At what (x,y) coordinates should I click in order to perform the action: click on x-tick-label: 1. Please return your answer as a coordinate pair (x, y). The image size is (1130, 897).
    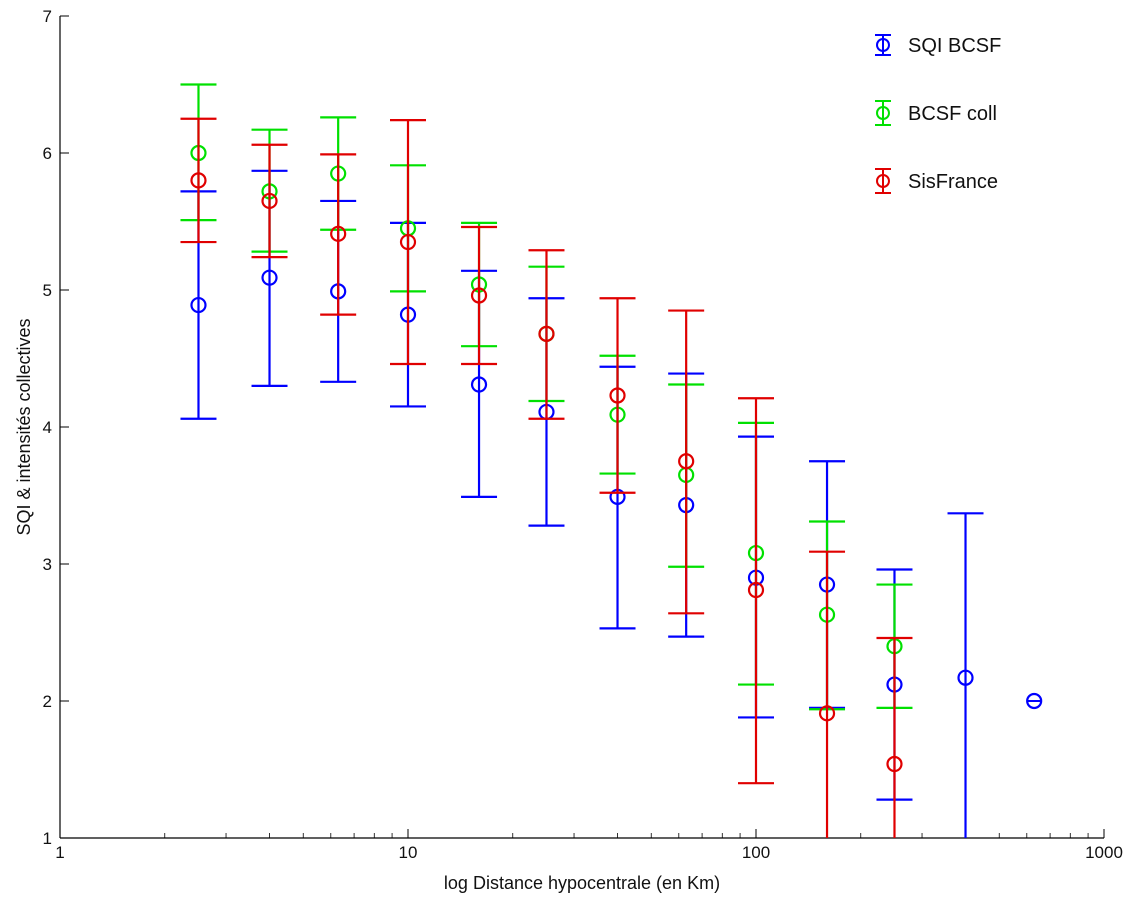
    Looking at the image, I should click on (59, 852).